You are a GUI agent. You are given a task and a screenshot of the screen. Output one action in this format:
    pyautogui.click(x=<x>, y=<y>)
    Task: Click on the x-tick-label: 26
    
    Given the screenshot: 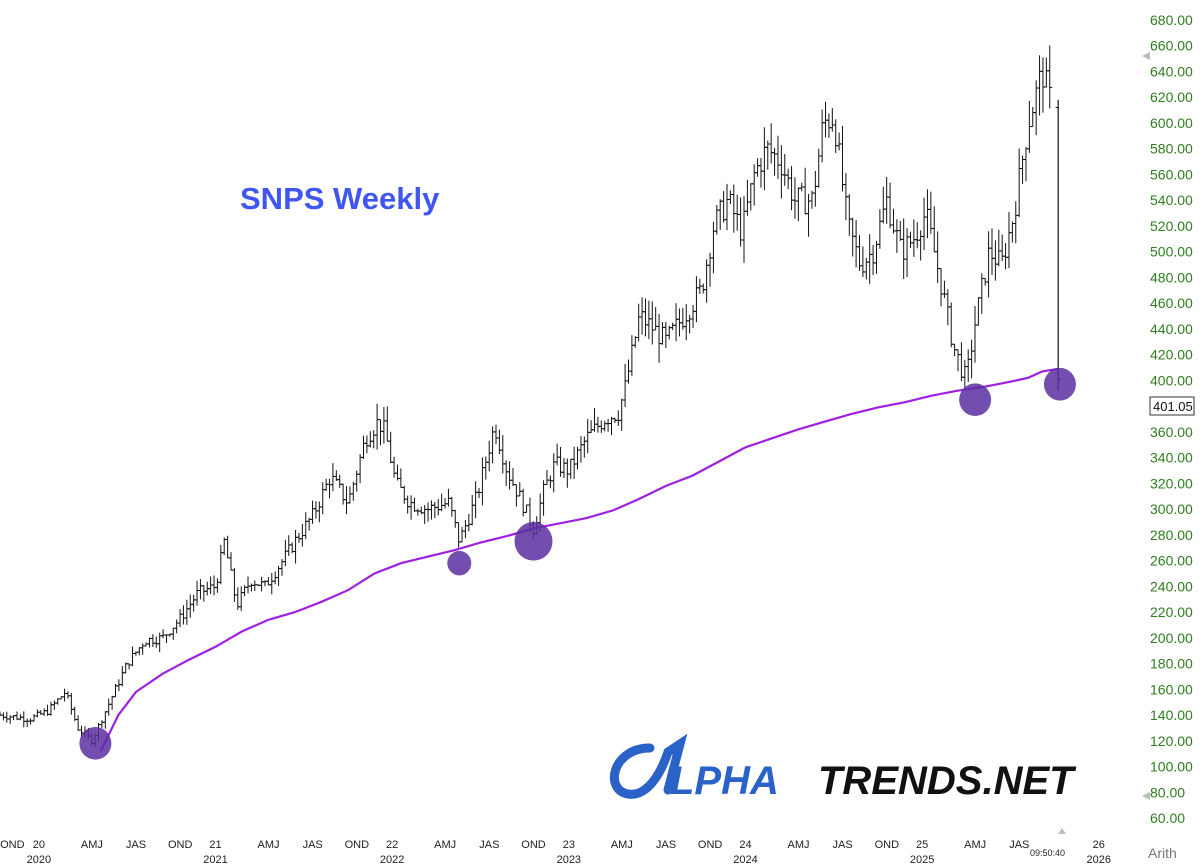 What is the action you would take?
    pyautogui.click(x=1099, y=845)
    